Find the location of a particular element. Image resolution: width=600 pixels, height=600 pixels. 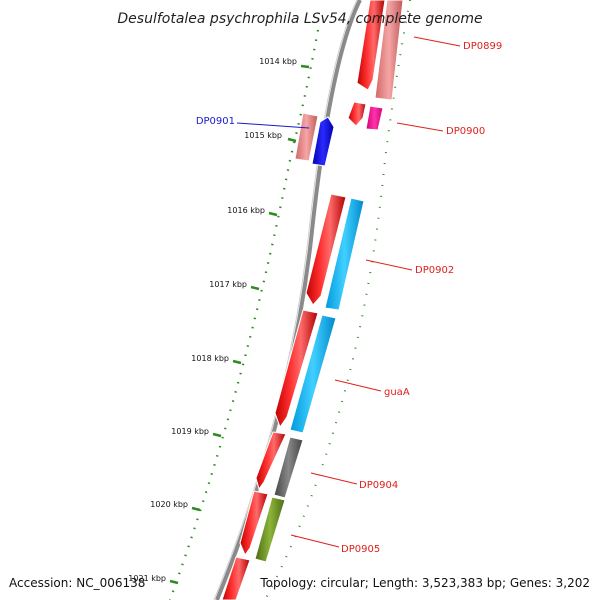

tick-label: 1021 kbp is located at coordinates (147, 578).